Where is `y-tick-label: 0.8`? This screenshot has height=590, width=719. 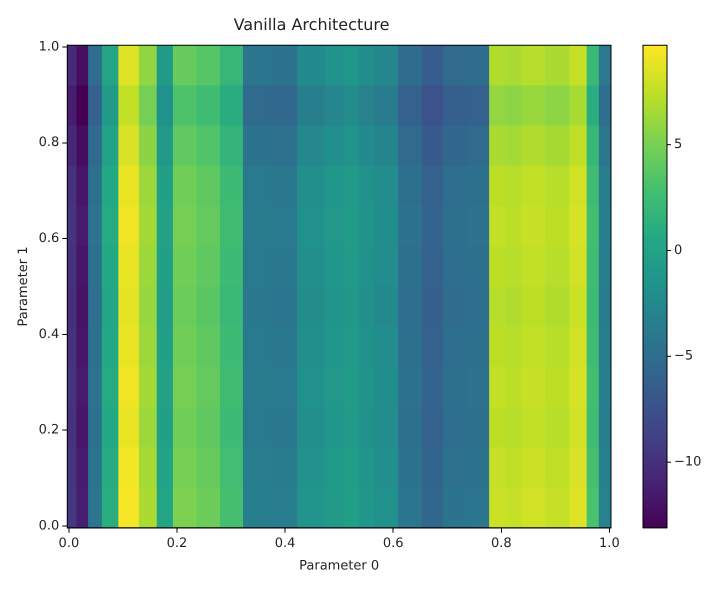 y-tick-label: 0.8 is located at coordinates (49, 142).